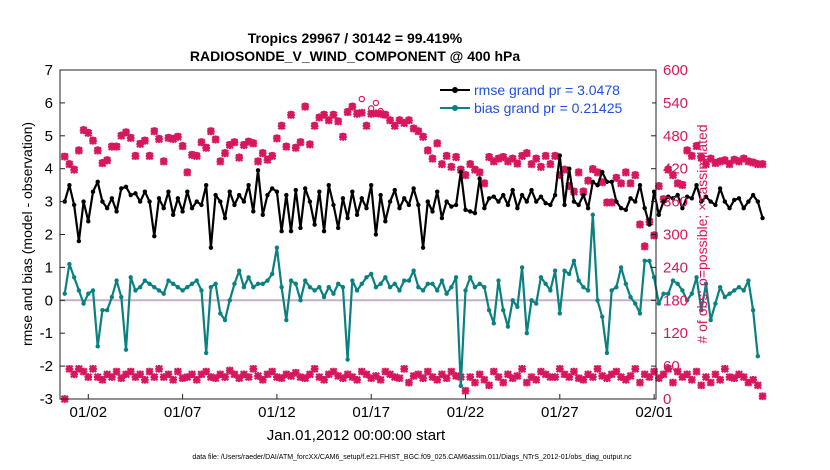 This screenshot has height=470, width=830. I want to click on left-tick-label: 6, so click(49, 103).